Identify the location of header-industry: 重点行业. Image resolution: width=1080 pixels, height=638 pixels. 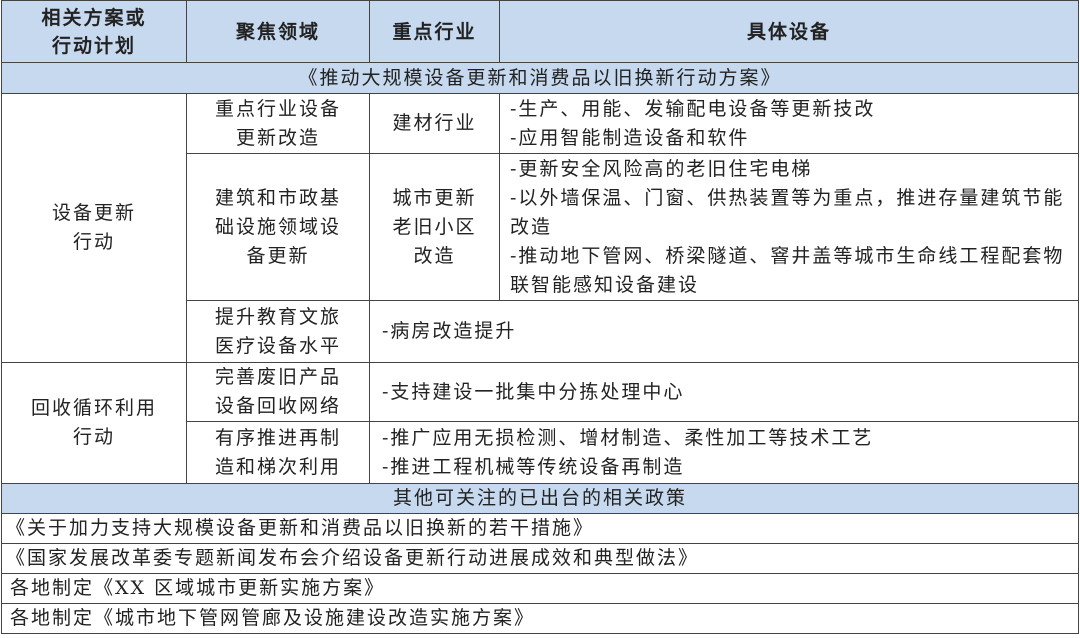
(434, 31).